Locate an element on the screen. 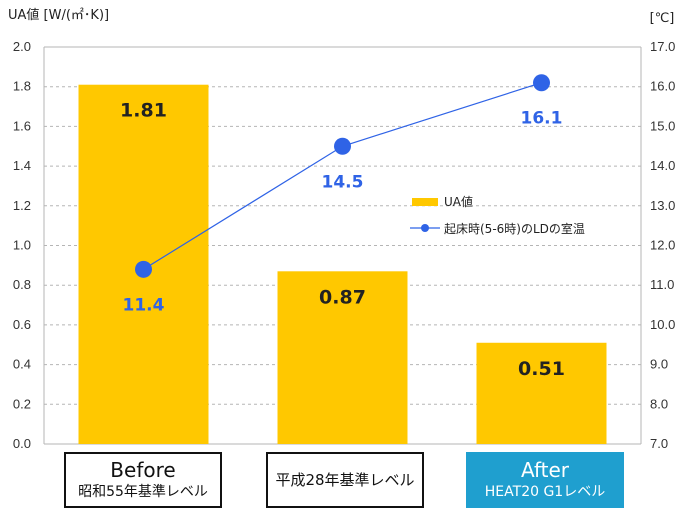 The width and height of the screenshot is (700, 519). y2-tick-label: 11.0 is located at coordinates (662, 284).